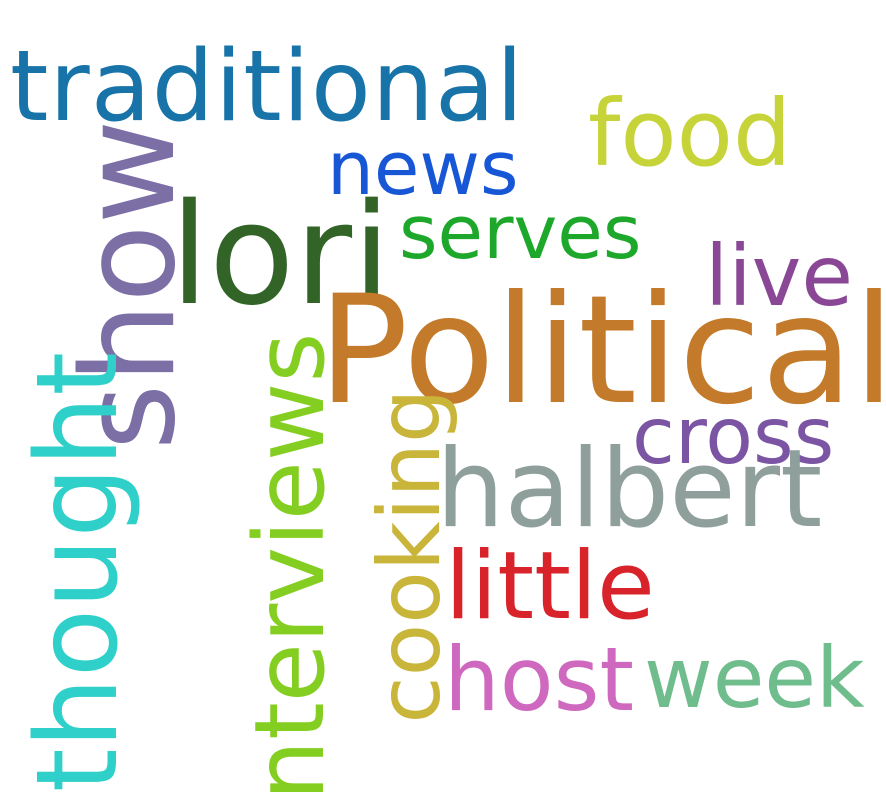  I want to click on word-cross: cross, so click(733, 437).